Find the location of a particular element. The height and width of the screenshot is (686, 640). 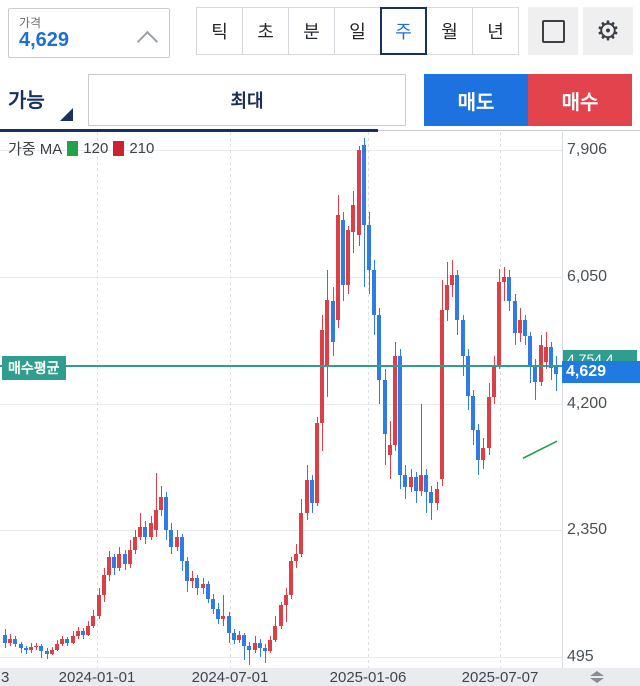

gridline-horizontal is located at coordinates (281, 531).